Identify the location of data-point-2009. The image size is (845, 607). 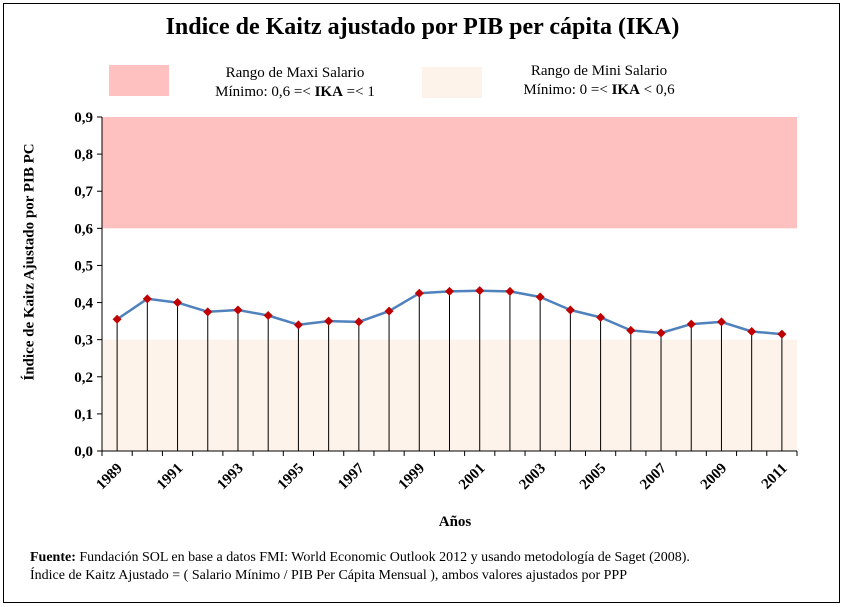
(721, 322).